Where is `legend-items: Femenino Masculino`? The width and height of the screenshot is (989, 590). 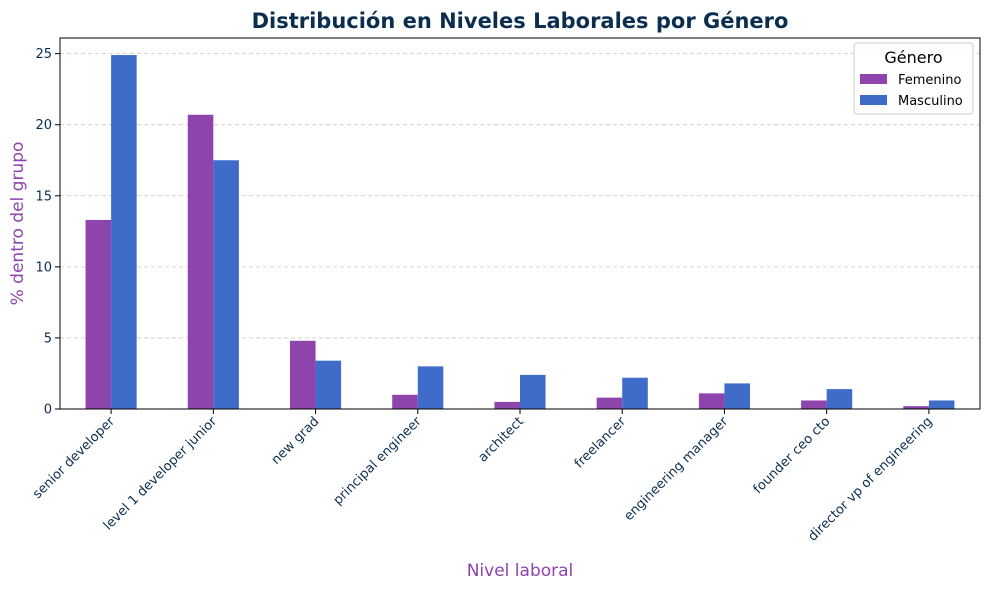
legend-items: Femenino Masculino is located at coordinates (911, 91).